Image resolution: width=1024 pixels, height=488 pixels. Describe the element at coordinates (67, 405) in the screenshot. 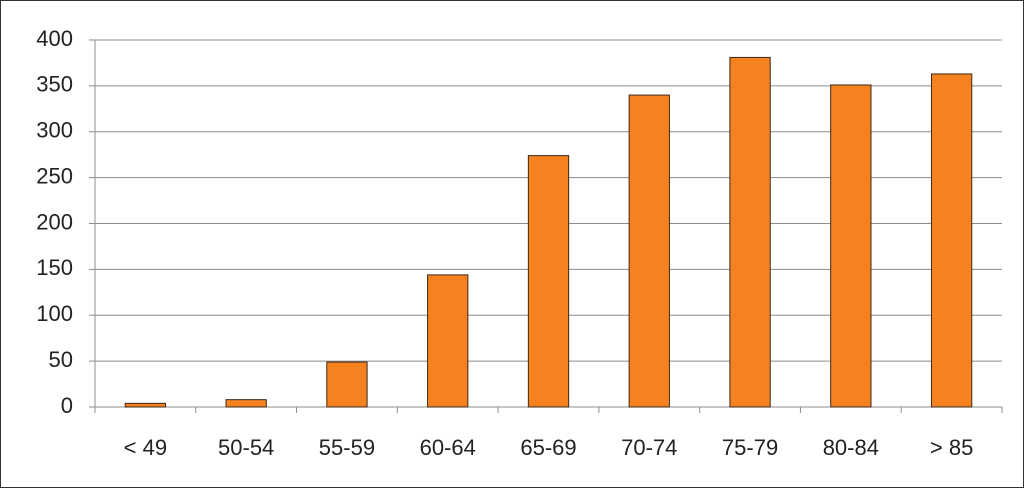

I see `y-tick-label: 0` at that location.